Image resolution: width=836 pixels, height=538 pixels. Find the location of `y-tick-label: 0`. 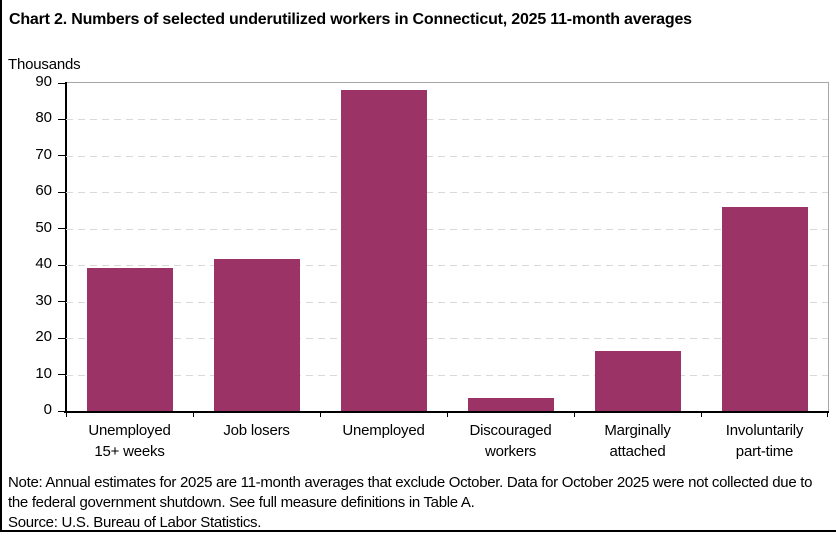

y-tick-label: 0 is located at coordinates (47, 409).